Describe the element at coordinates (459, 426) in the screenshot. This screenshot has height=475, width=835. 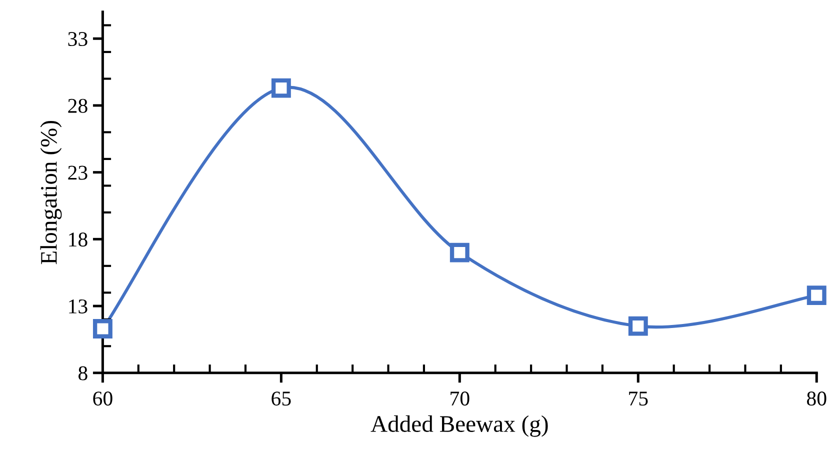
I see `x-axis-title: Added Beewax (g)` at that location.